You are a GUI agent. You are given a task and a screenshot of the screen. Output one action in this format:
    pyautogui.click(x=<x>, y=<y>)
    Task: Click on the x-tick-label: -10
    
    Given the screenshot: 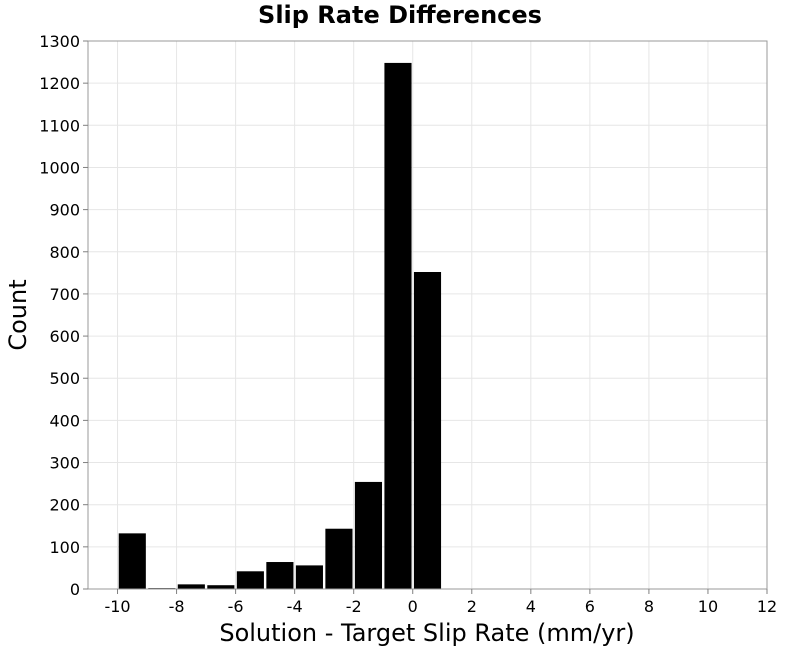 What is the action you would take?
    pyautogui.click(x=117, y=606)
    